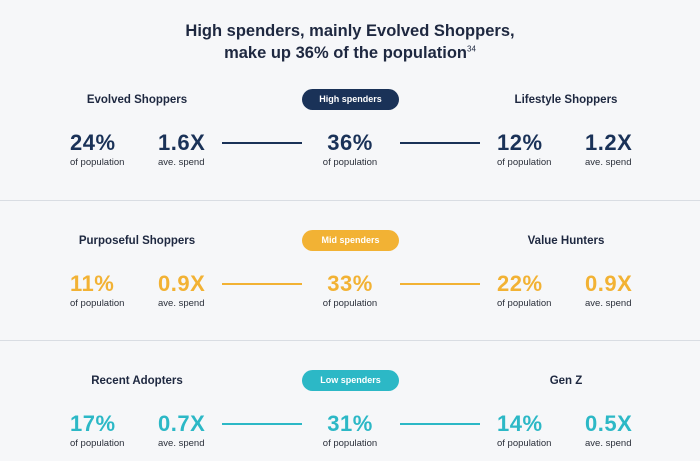 The width and height of the screenshot is (700, 461). What do you see at coordinates (346, 53) in the screenshot?
I see `title-line-2-text: make up 36% of the population` at bounding box center [346, 53].